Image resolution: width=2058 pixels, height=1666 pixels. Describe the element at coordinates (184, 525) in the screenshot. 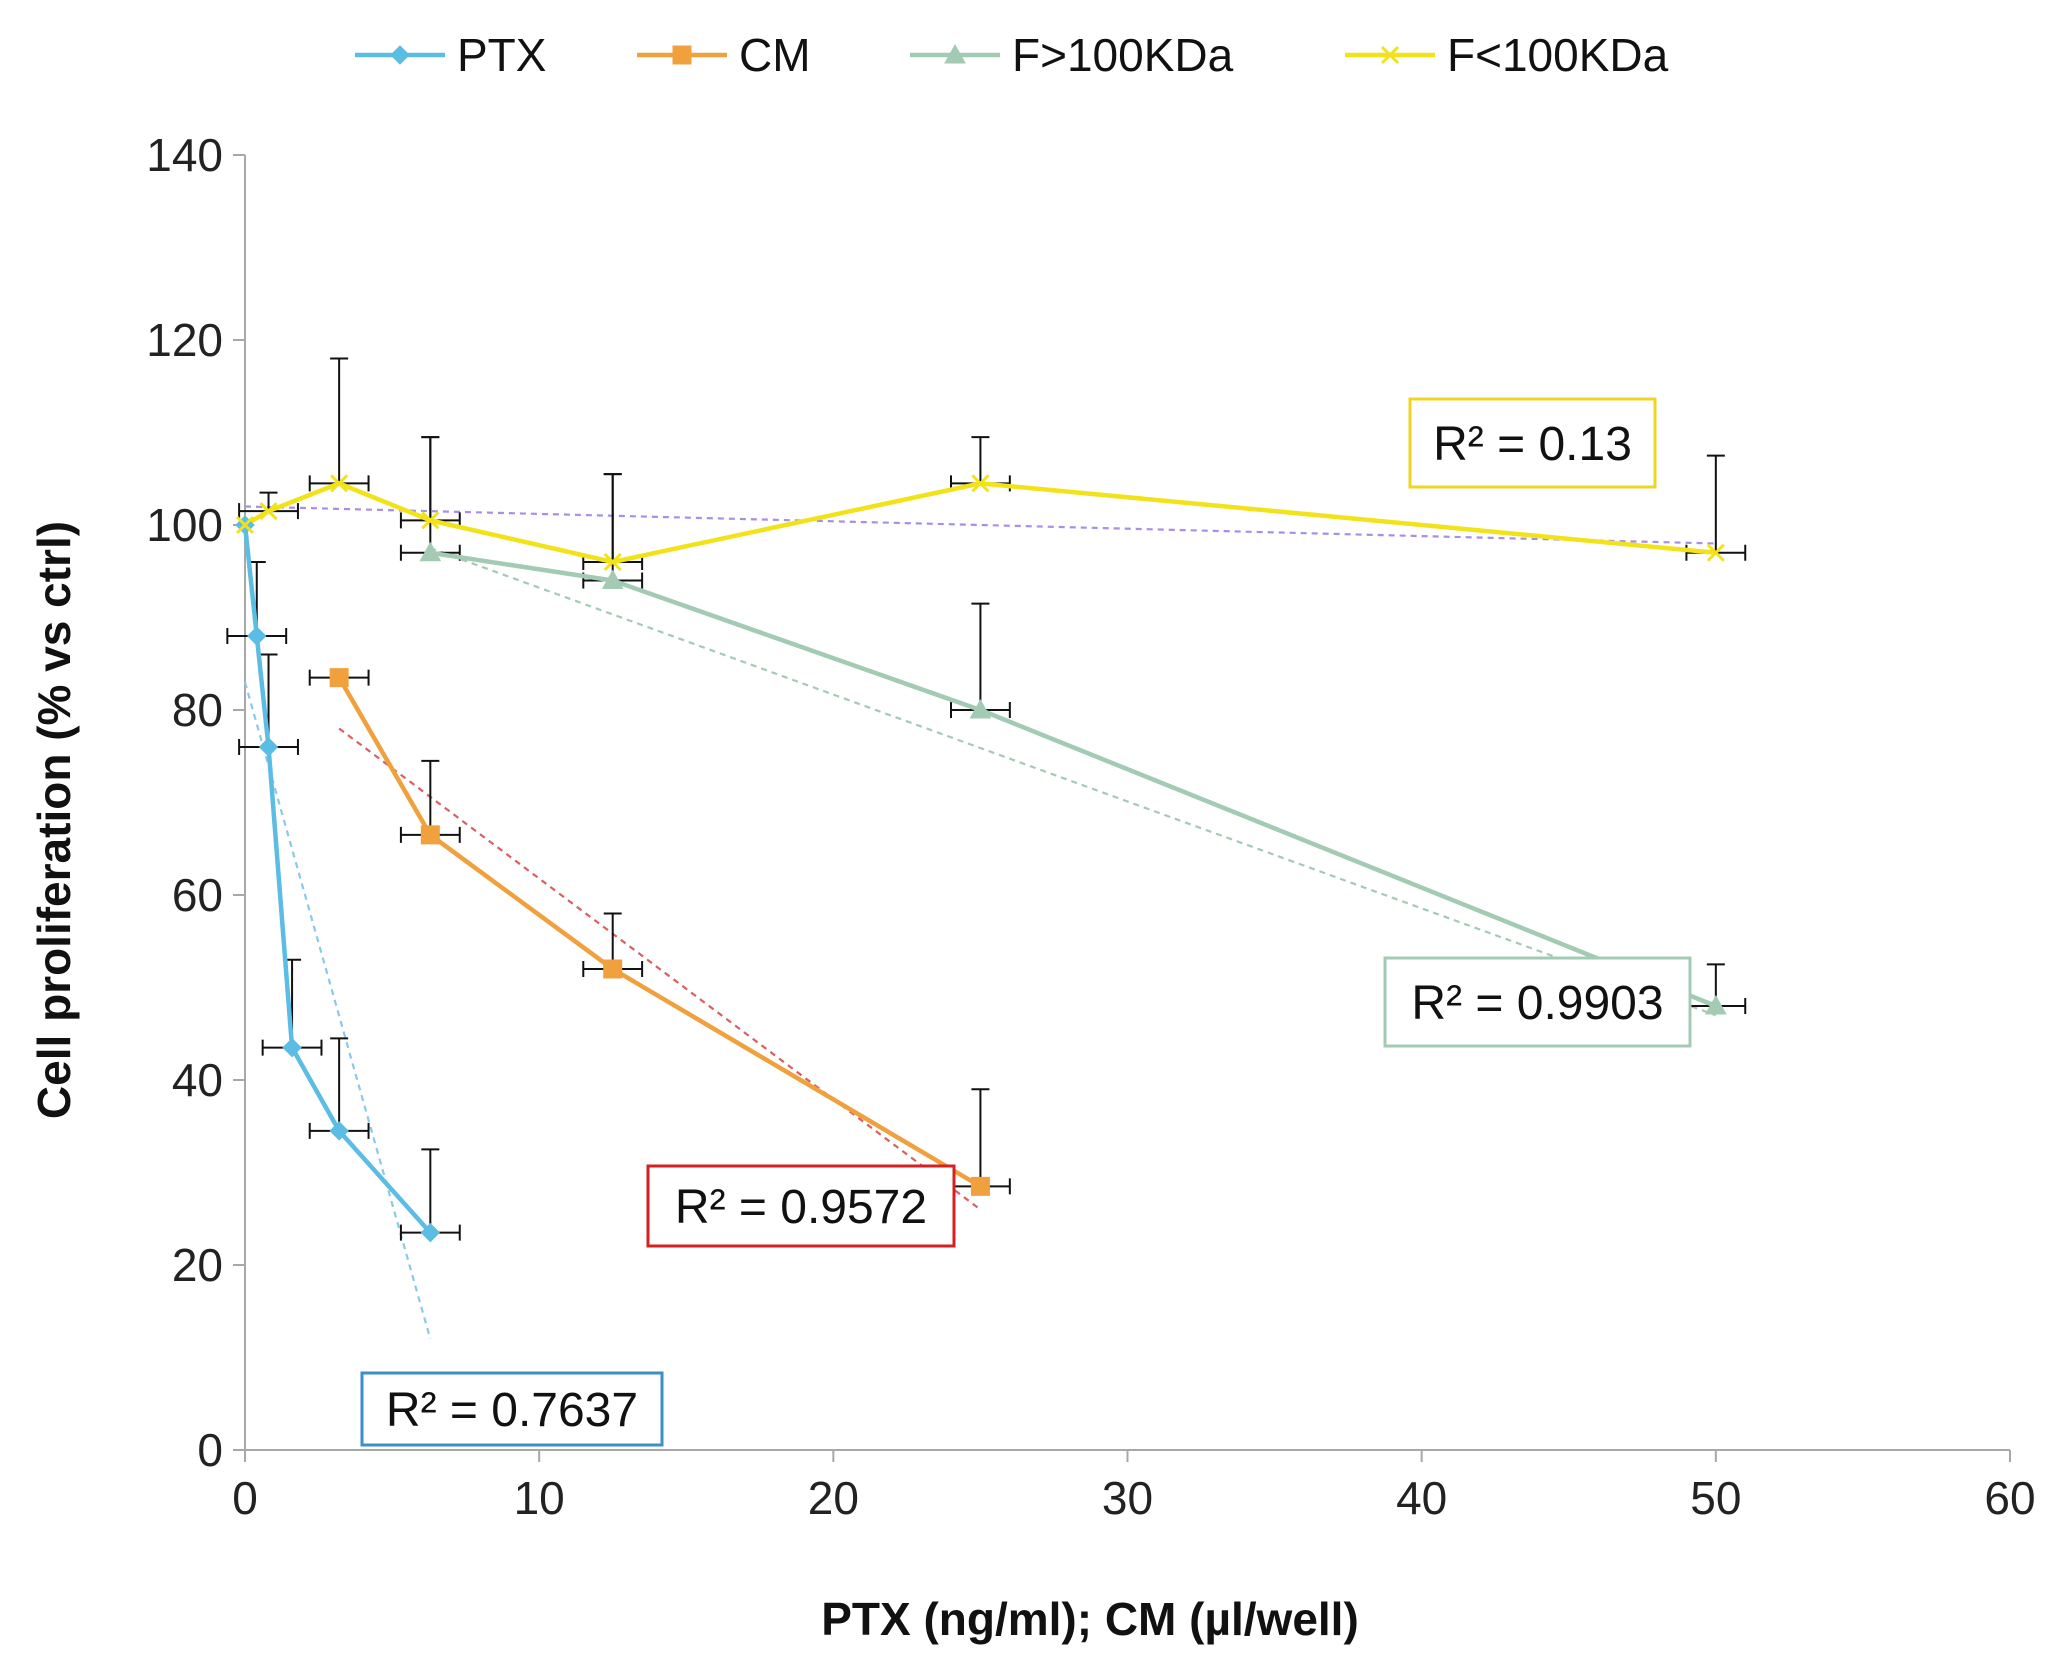

I see `y-tick-label: 100` at that location.